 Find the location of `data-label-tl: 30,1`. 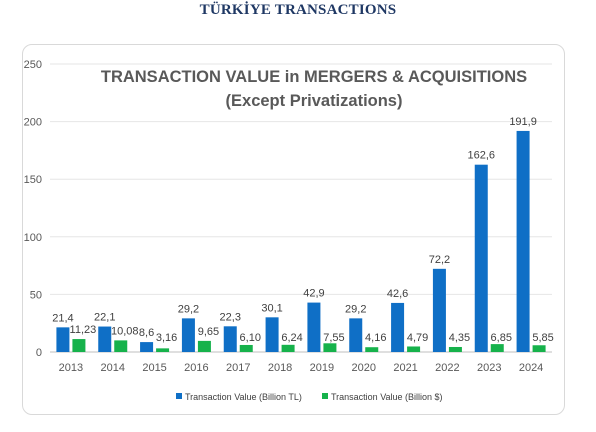

data-label-tl: 30,1 is located at coordinates (271, 308).